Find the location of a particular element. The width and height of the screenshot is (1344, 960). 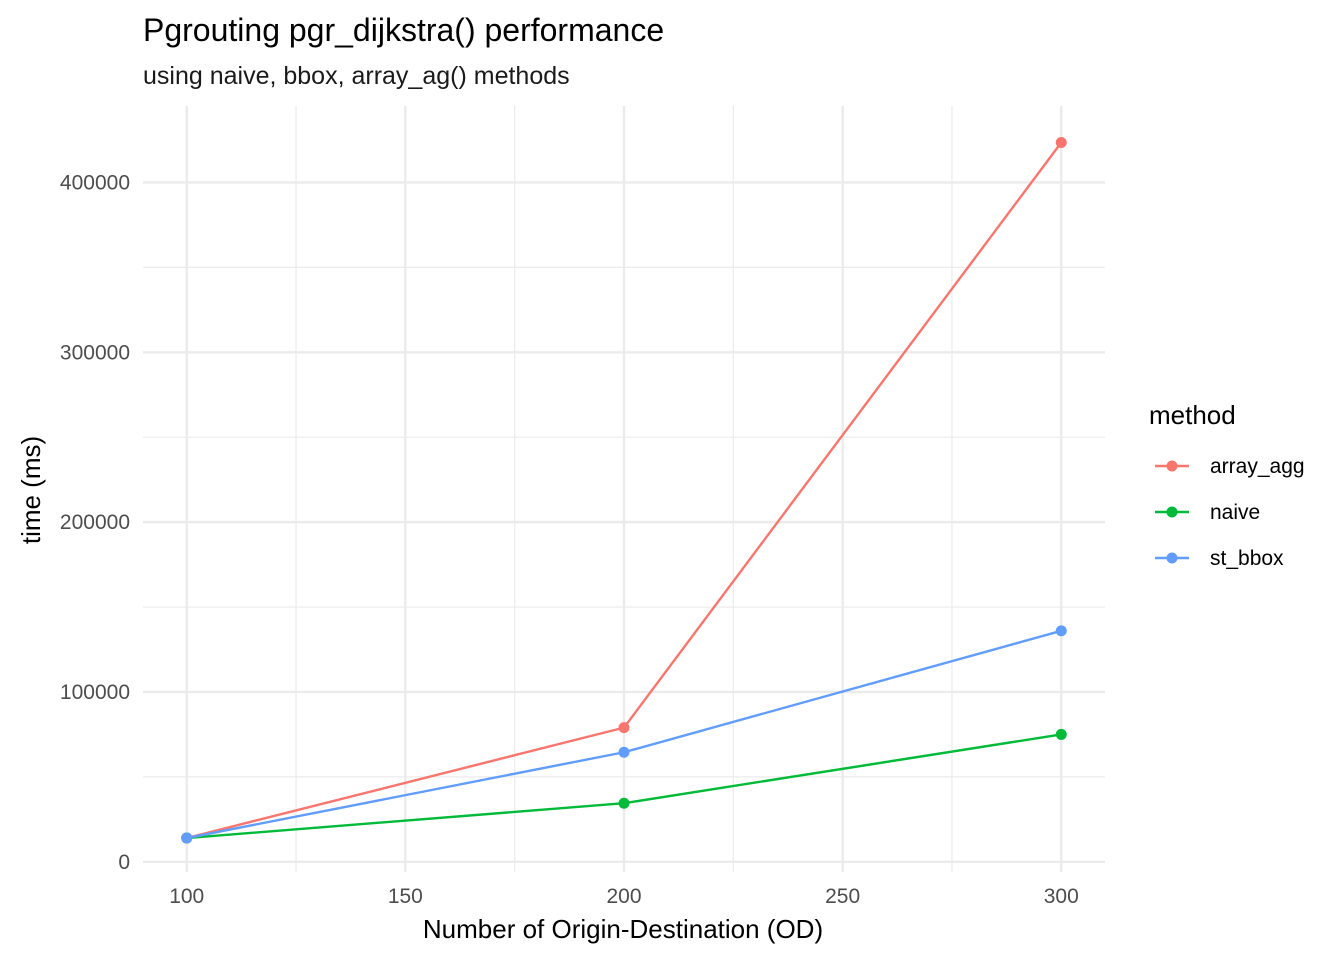

x-axis-tick-labels: 100 150 200 250 300 is located at coordinates (624, 896).